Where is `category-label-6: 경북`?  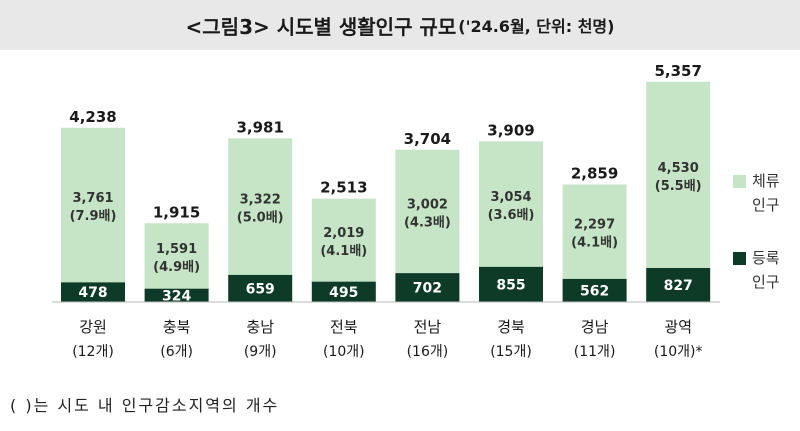
category-label-6: 경북 is located at coordinates (511, 327).